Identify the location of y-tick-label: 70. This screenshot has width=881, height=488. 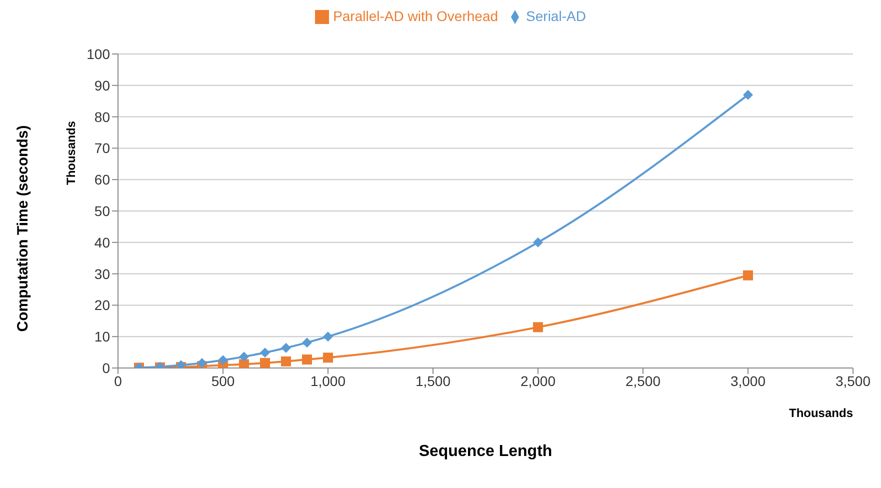
(102, 148).